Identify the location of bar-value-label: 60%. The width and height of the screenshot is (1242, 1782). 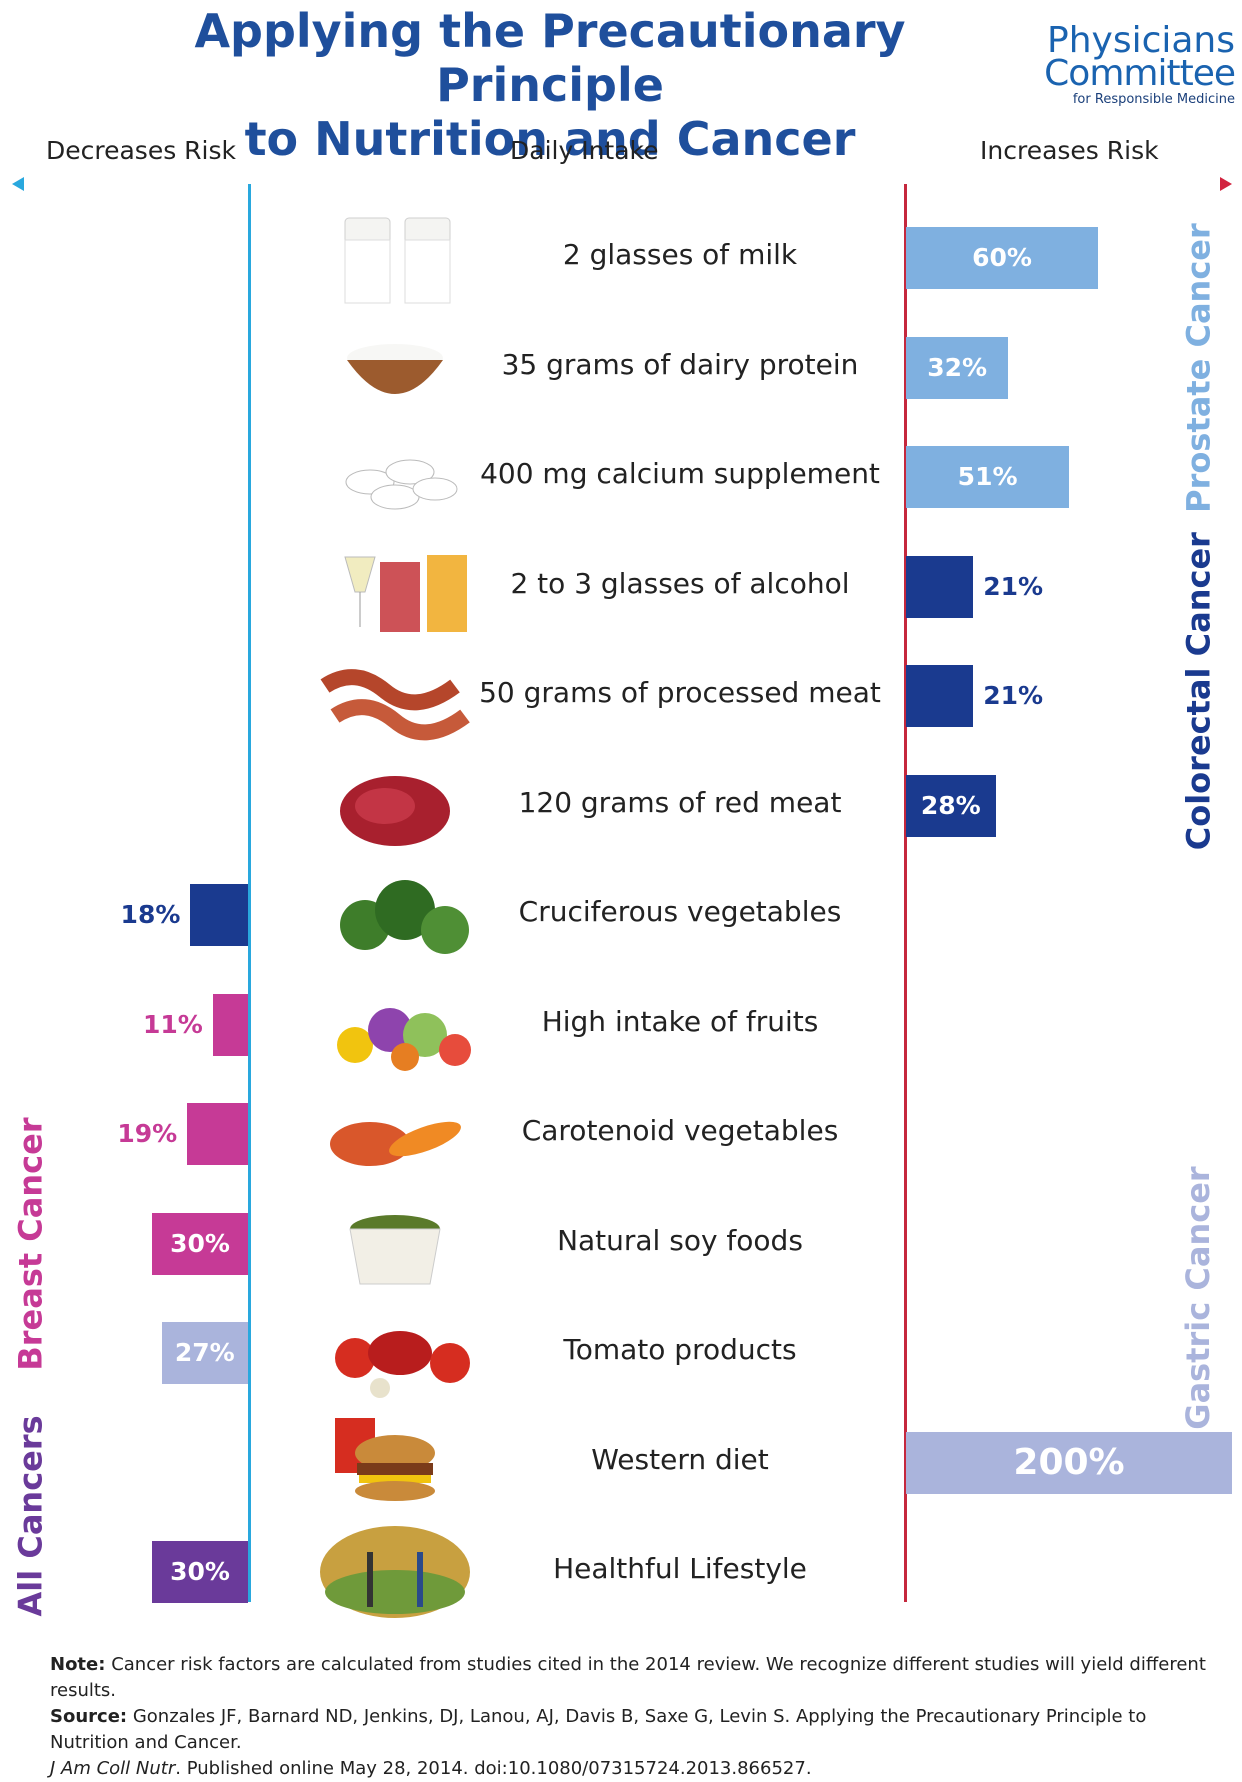
(1002, 257).